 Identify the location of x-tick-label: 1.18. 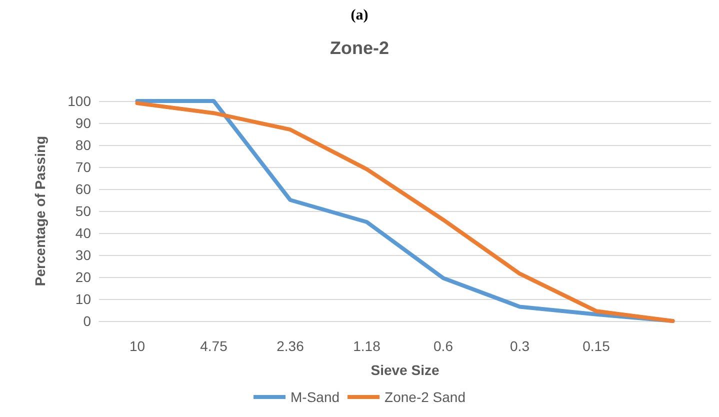
(367, 346).